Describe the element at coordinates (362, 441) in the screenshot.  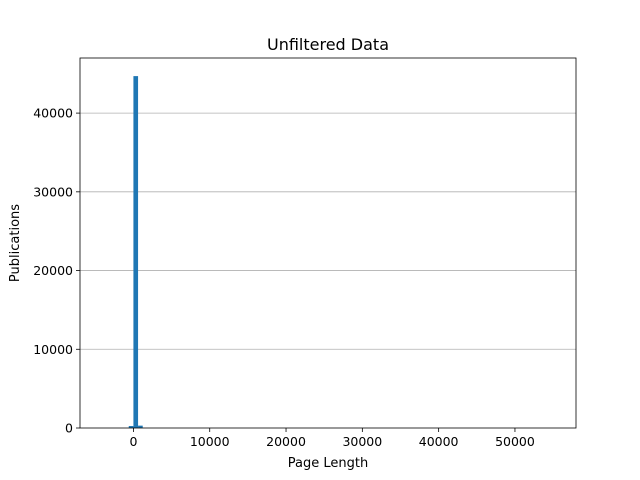
I see `x-tick-label: 30000` at that location.